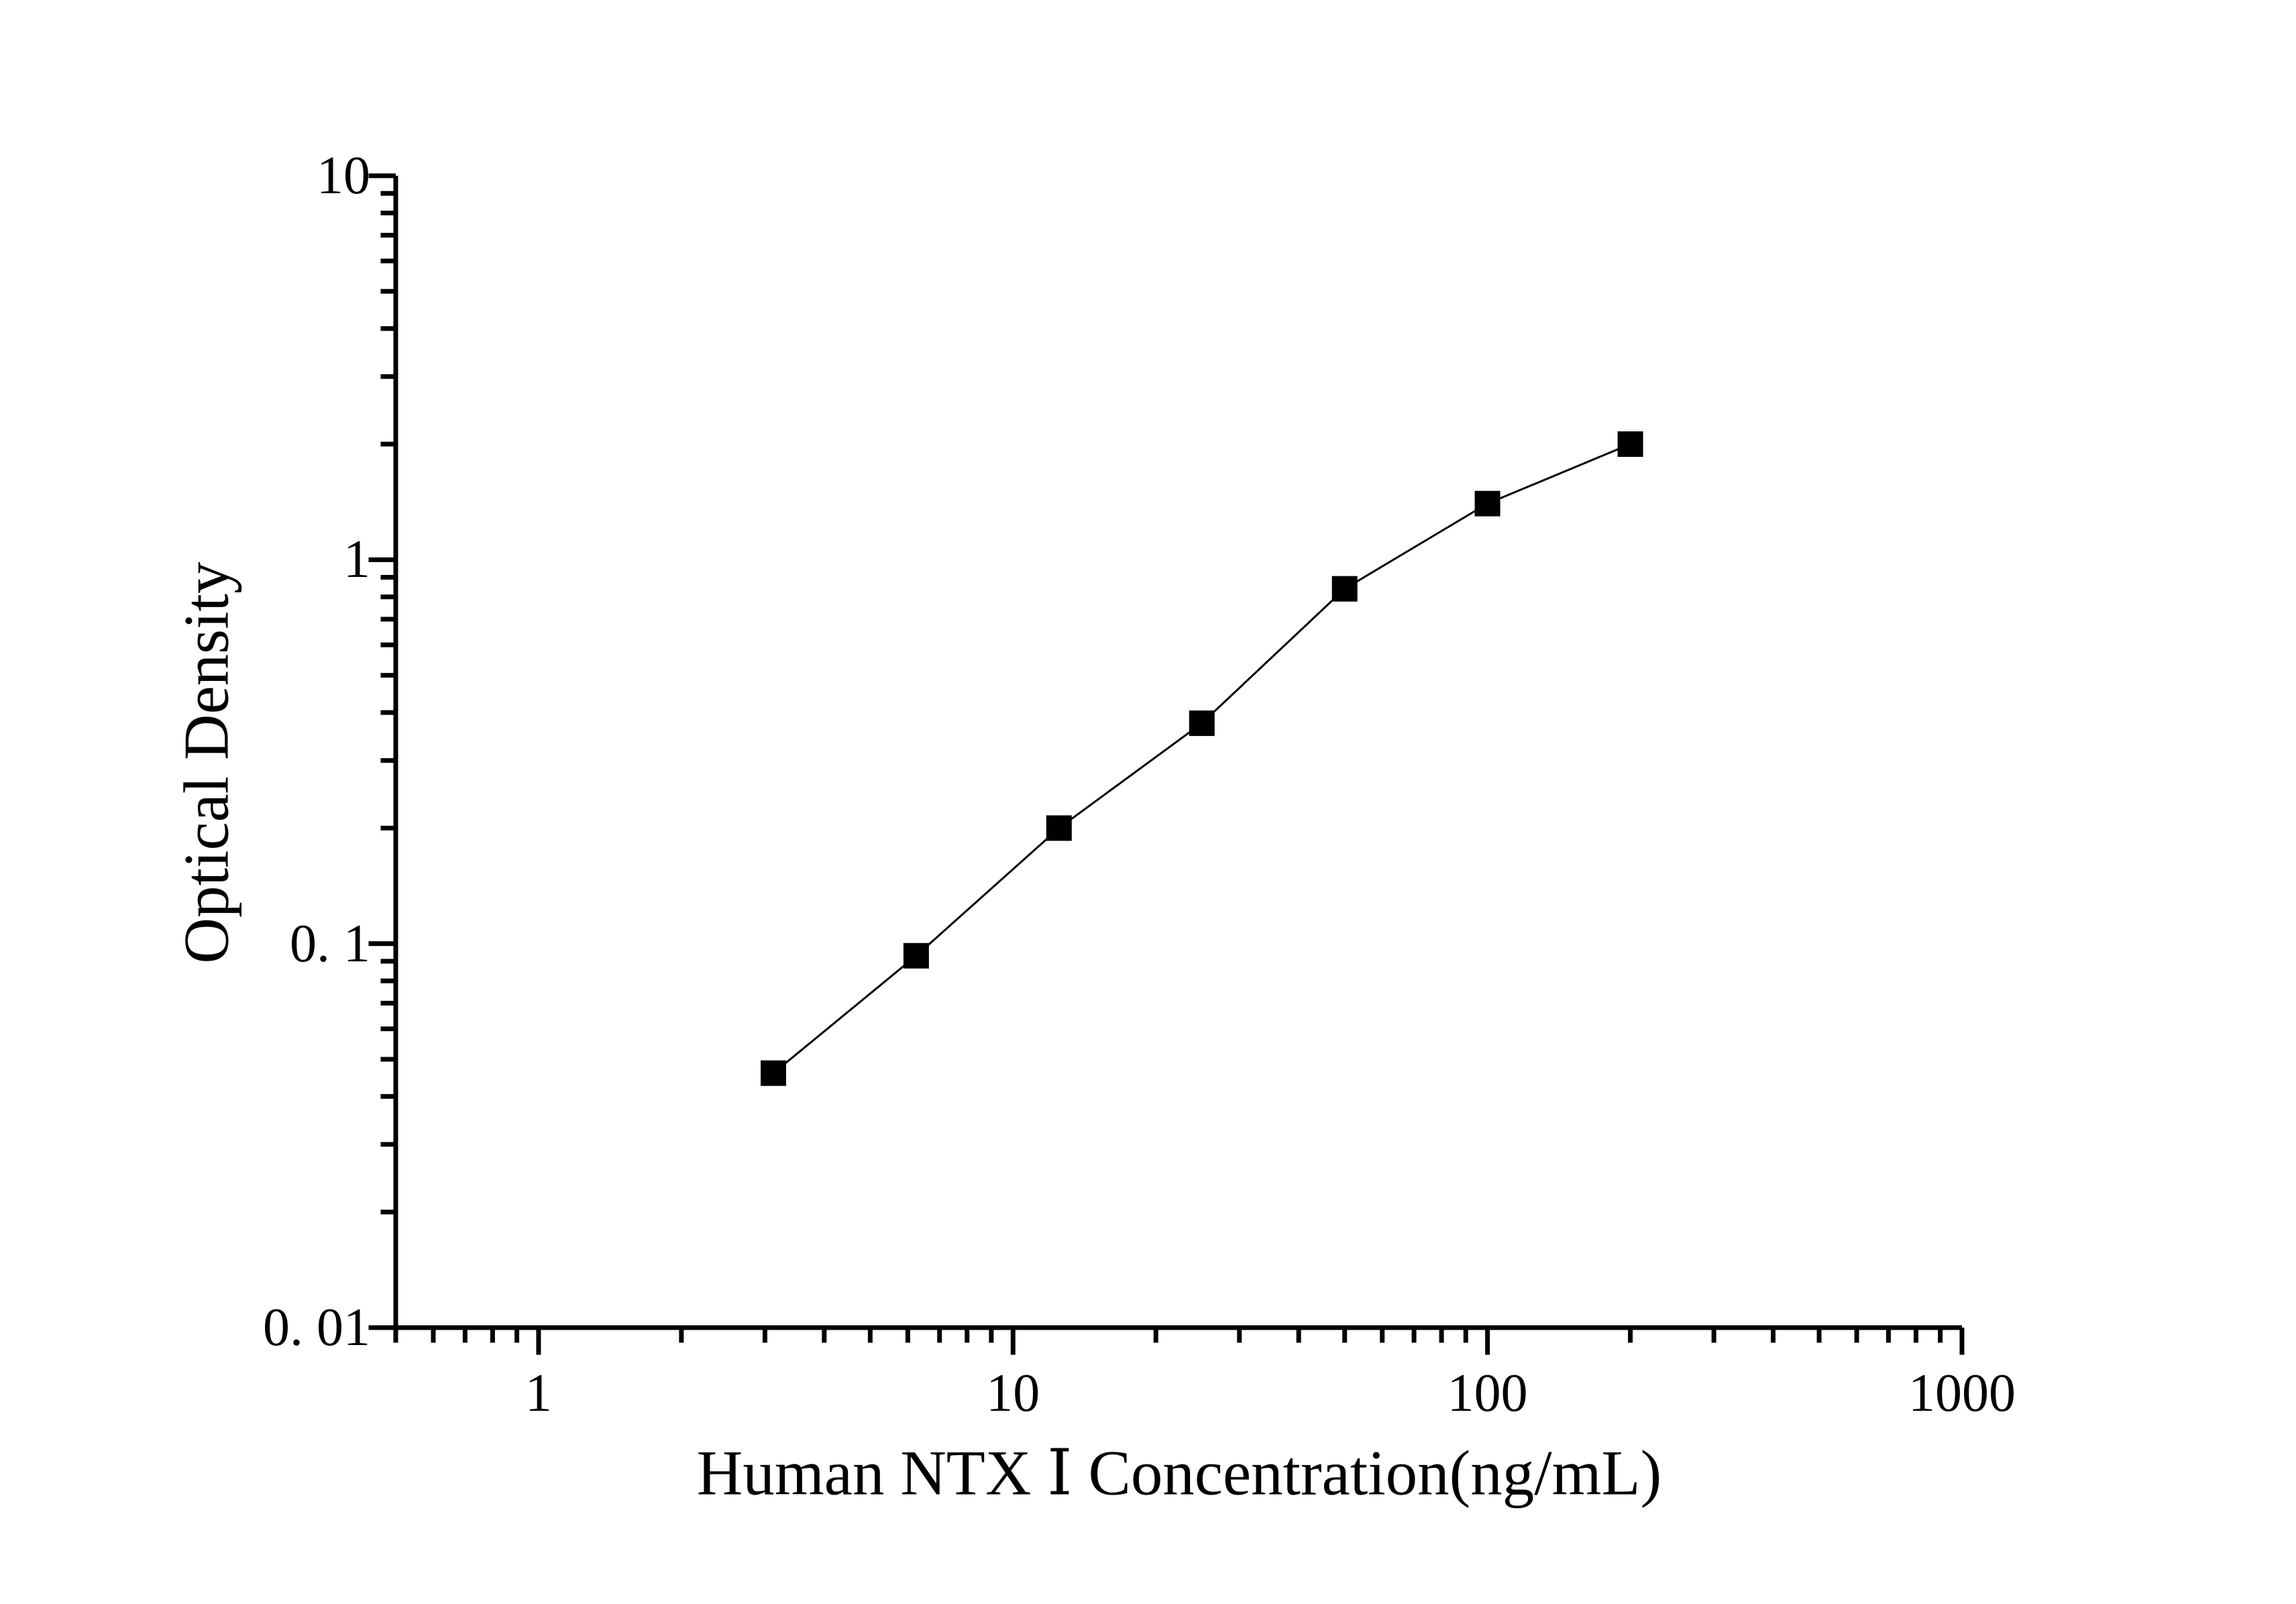 This screenshot has width=2296, height=1604. Describe the element at coordinates (206, 763) in the screenshot. I see `y-axis-title: Optical Density` at that location.